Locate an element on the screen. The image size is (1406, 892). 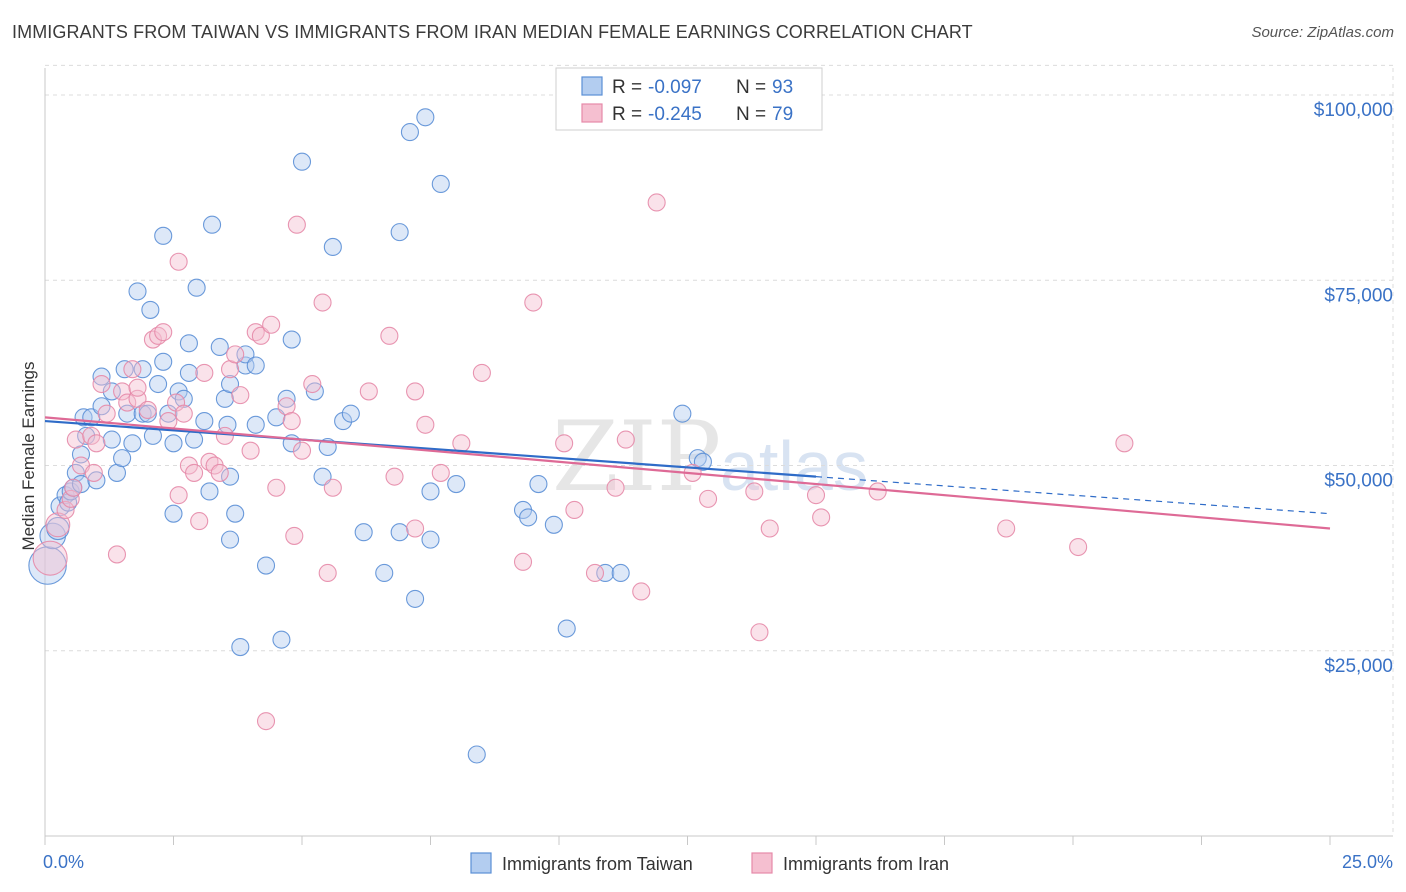
legend-r-value-taiwan: -0.097 is located at coordinates (675, 87).